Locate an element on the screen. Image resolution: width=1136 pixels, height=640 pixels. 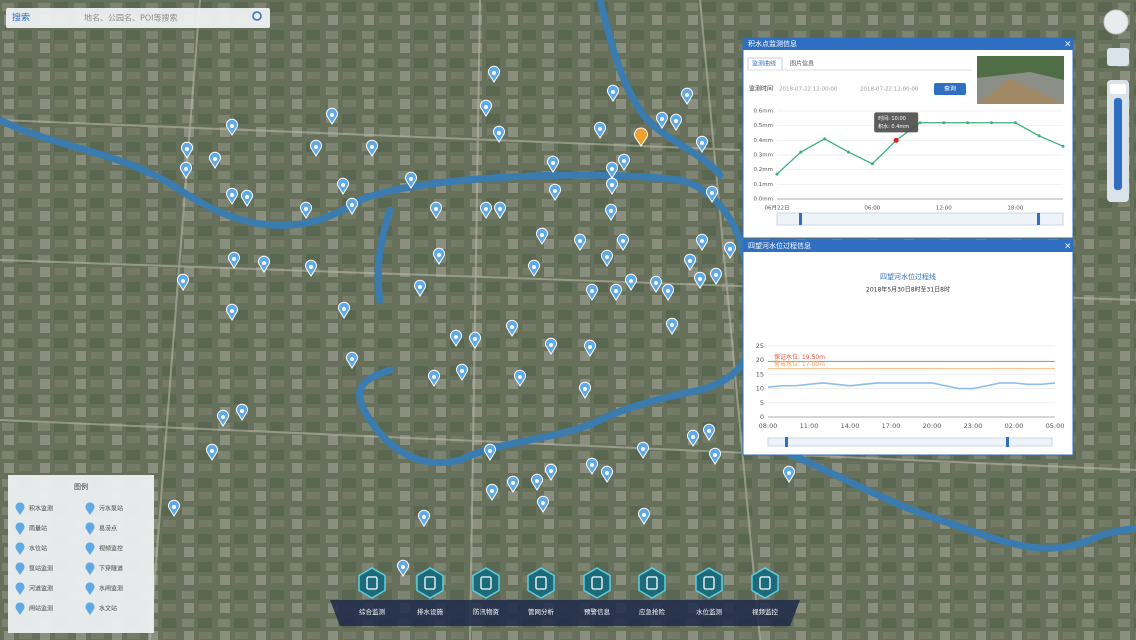
search-button-label: 搜索 is located at coordinates (21, 18).